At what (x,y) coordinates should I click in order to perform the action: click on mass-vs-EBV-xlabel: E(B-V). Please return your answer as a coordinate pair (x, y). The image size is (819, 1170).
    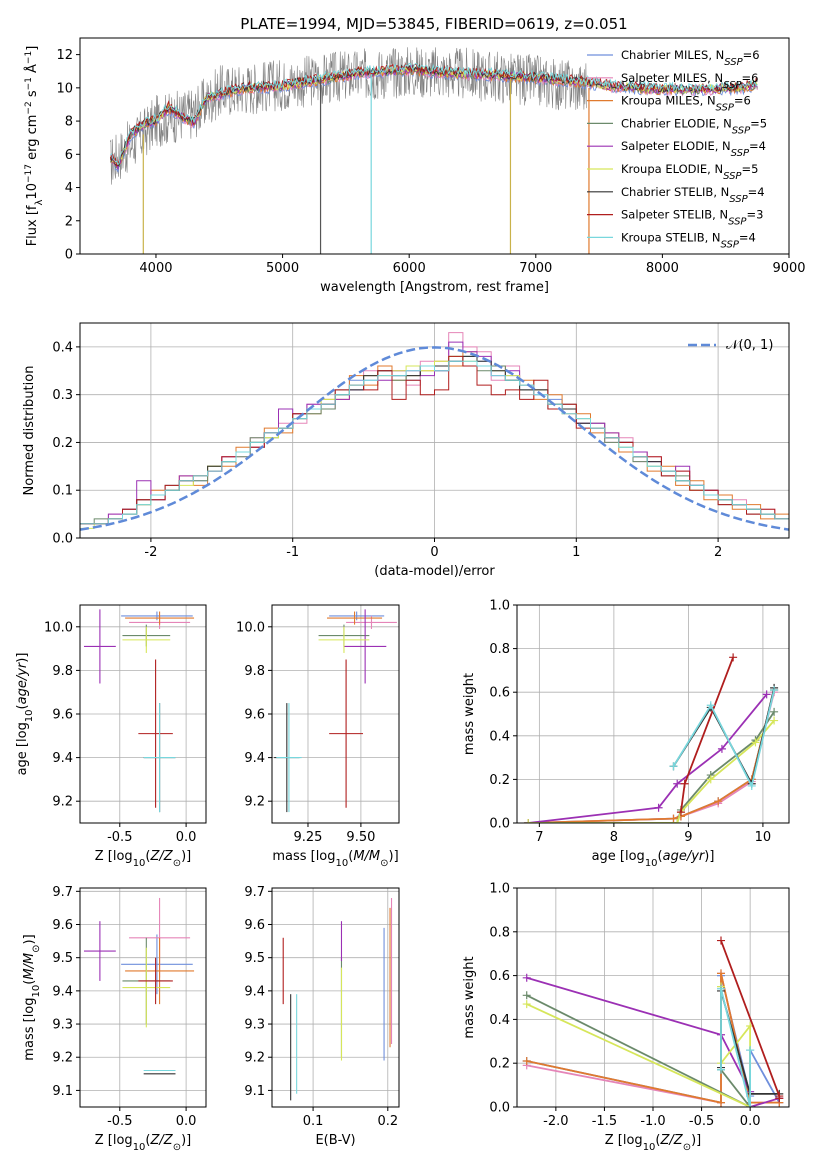
    Looking at the image, I should click on (335, 1140).